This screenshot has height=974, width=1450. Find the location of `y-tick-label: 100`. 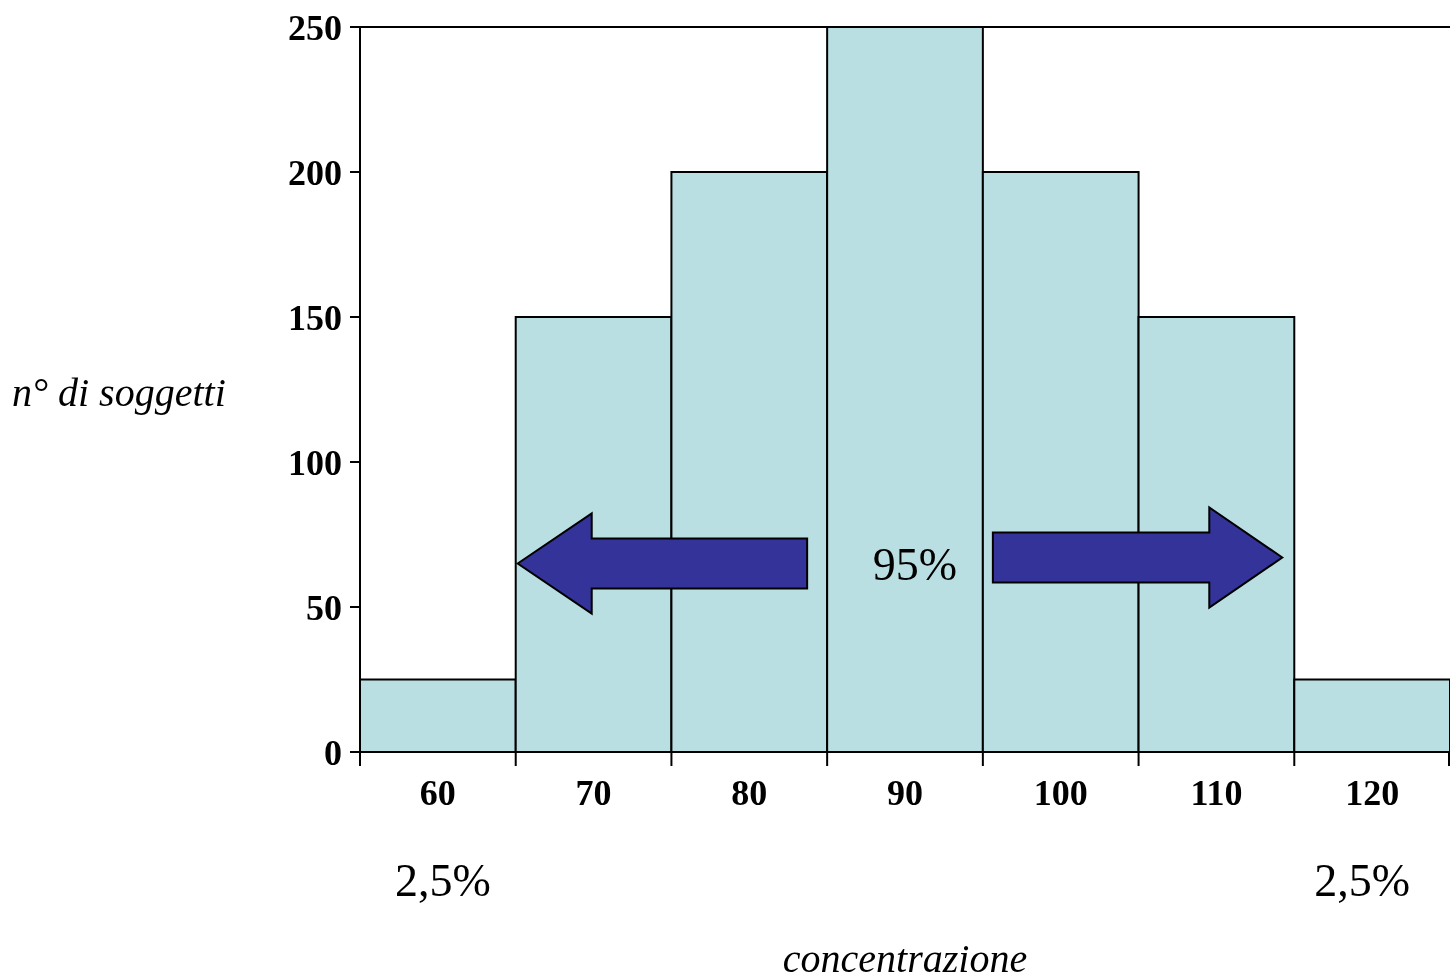

y-tick-label: 100 is located at coordinates (315, 462).